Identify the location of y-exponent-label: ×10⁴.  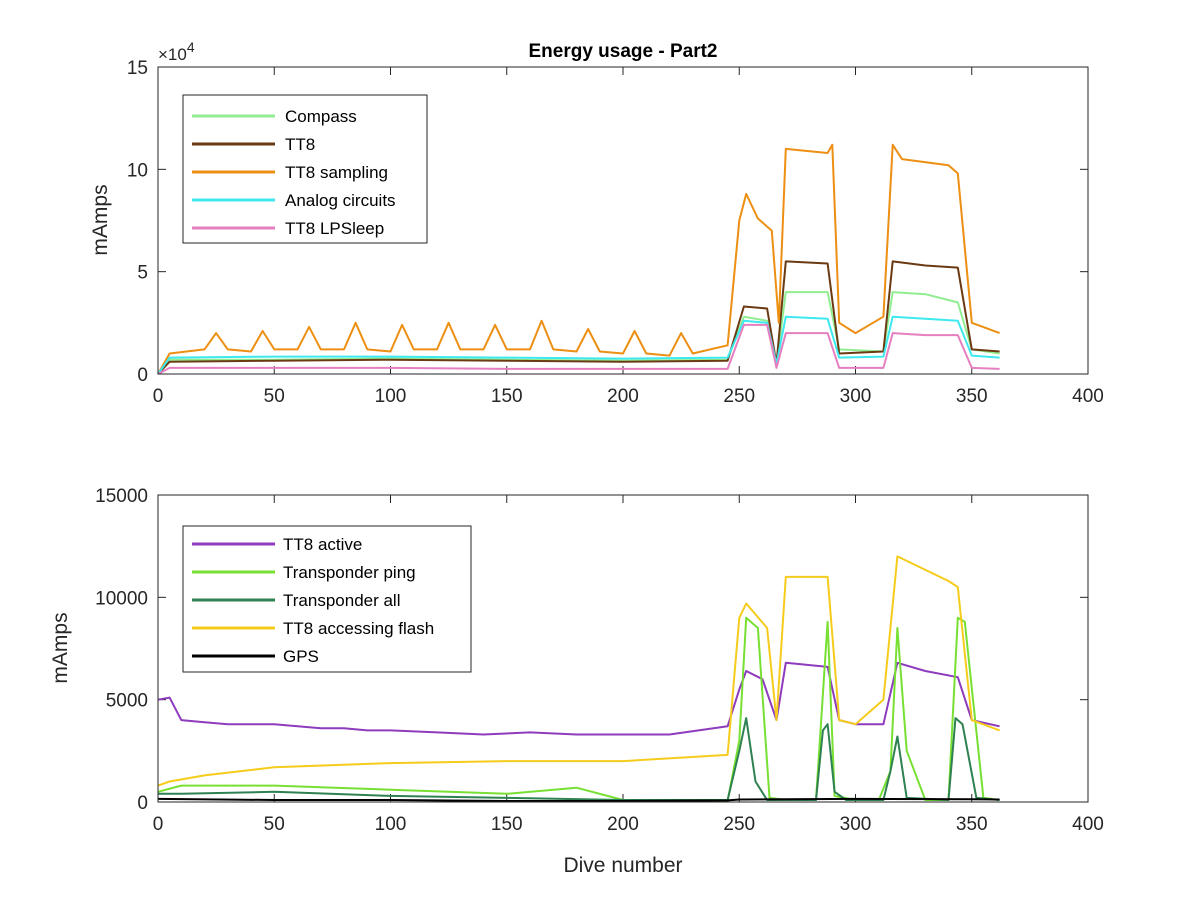
(176, 51).